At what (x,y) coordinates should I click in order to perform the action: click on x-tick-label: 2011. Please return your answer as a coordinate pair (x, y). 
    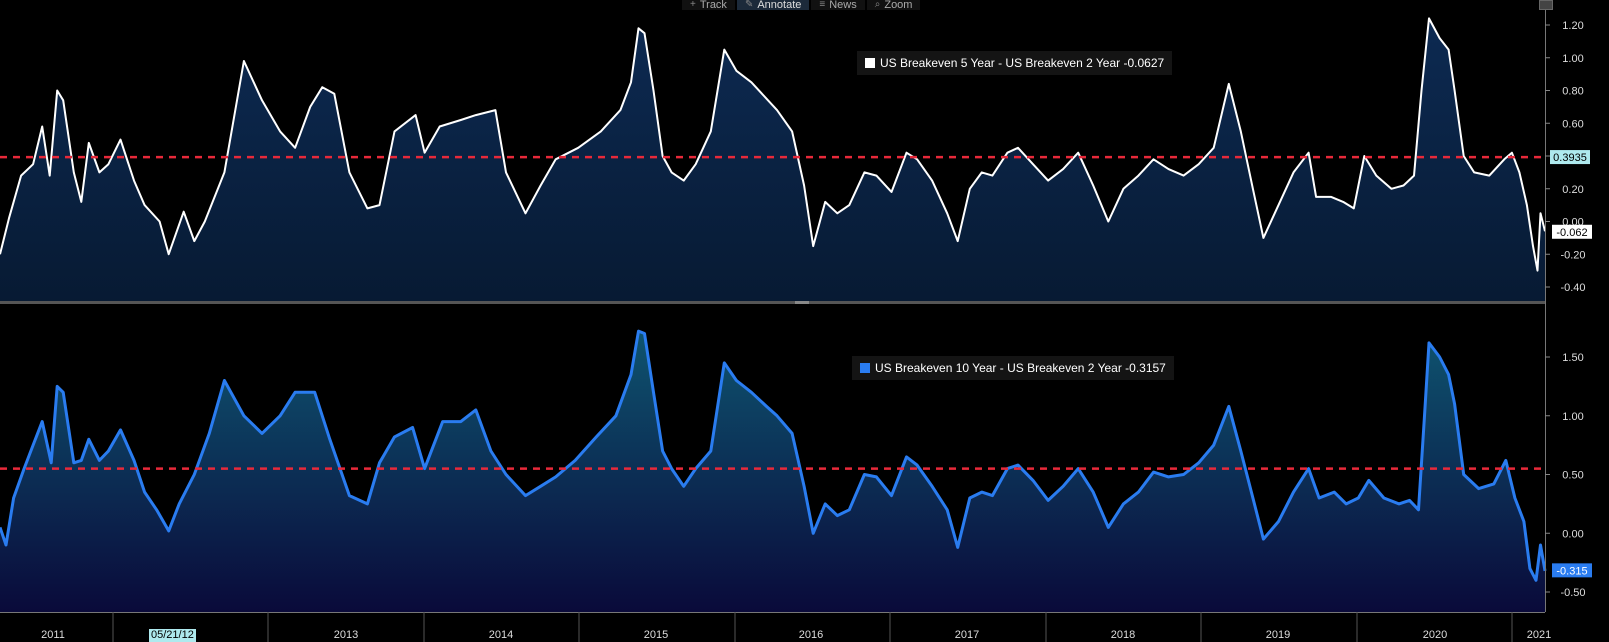
    Looking at the image, I should click on (53, 635).